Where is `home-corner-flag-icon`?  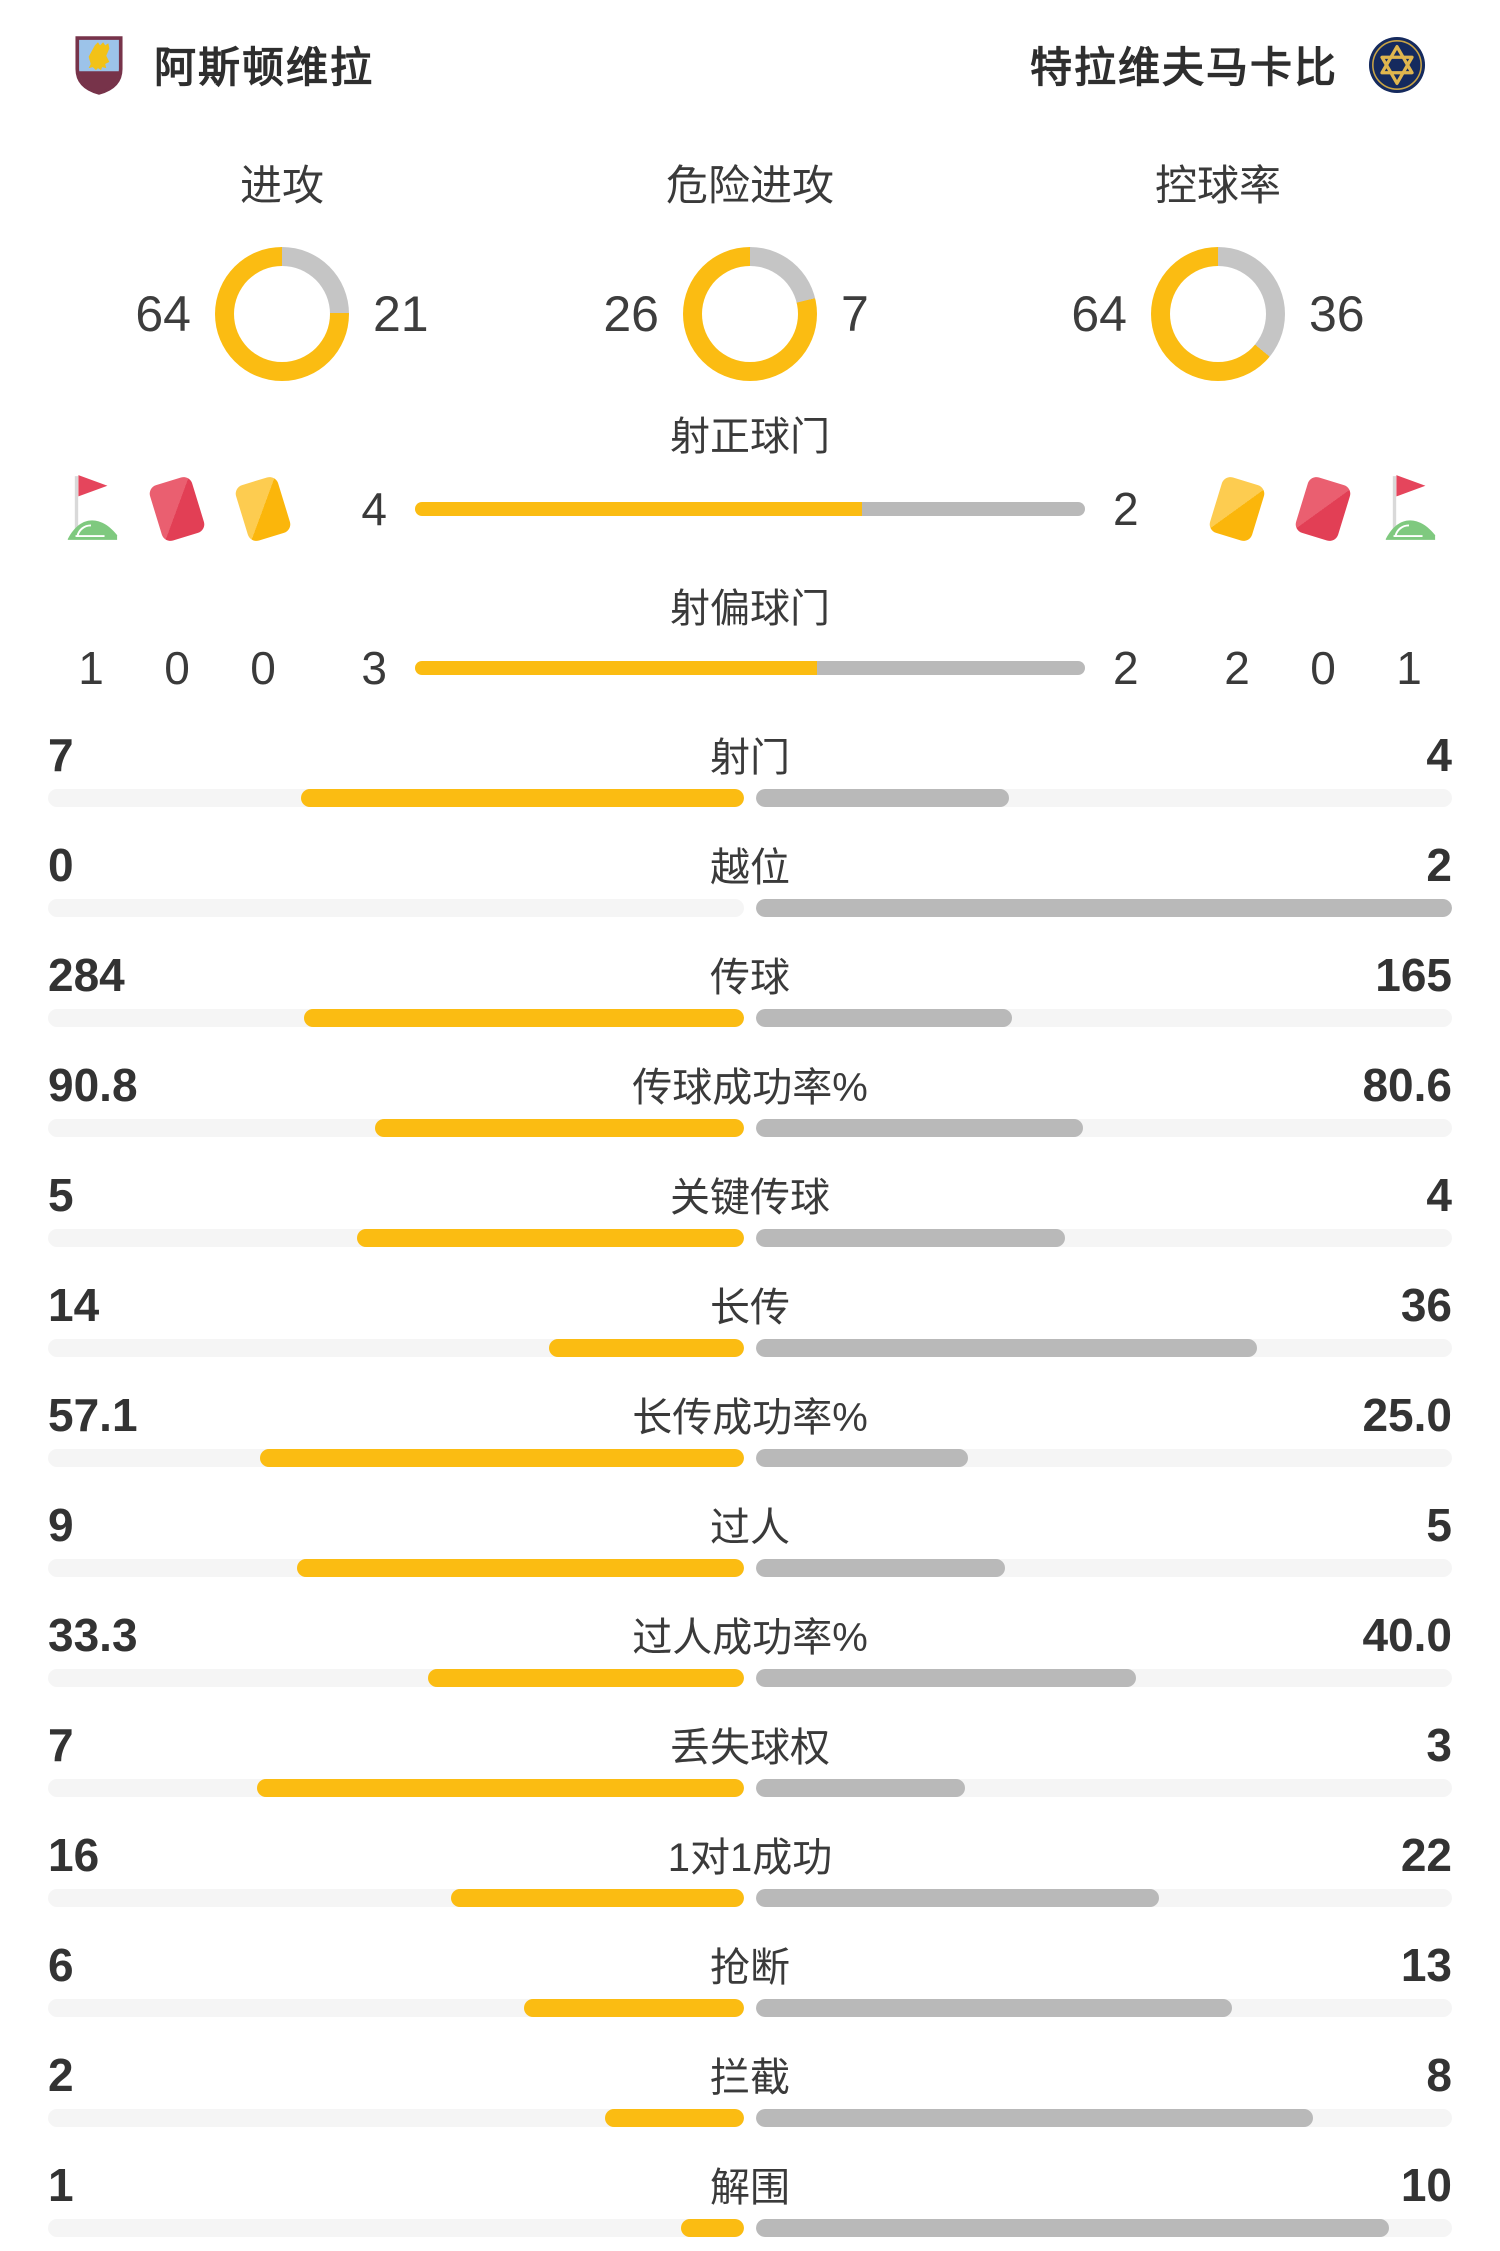
home-corner-flag-icon is located at coordinates (91, 509).